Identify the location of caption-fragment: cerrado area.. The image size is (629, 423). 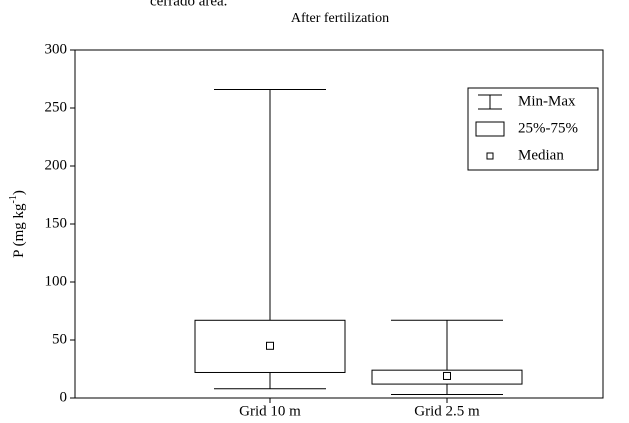
(188, 4).